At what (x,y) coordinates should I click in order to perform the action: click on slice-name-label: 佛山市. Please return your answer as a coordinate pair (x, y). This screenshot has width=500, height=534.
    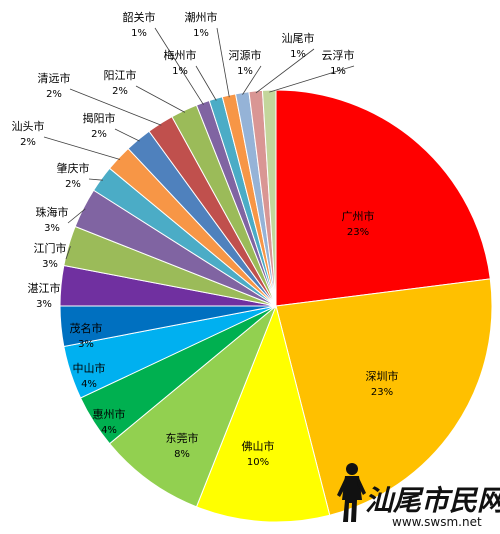
    Looking at the image, I should click on (258, 446).